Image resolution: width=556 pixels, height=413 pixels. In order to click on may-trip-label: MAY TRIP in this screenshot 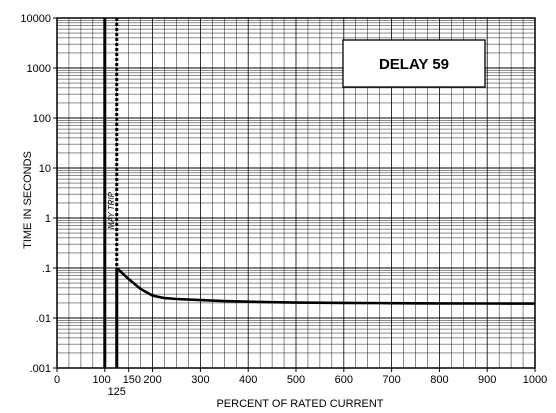, I will do `click(111, 210)`.